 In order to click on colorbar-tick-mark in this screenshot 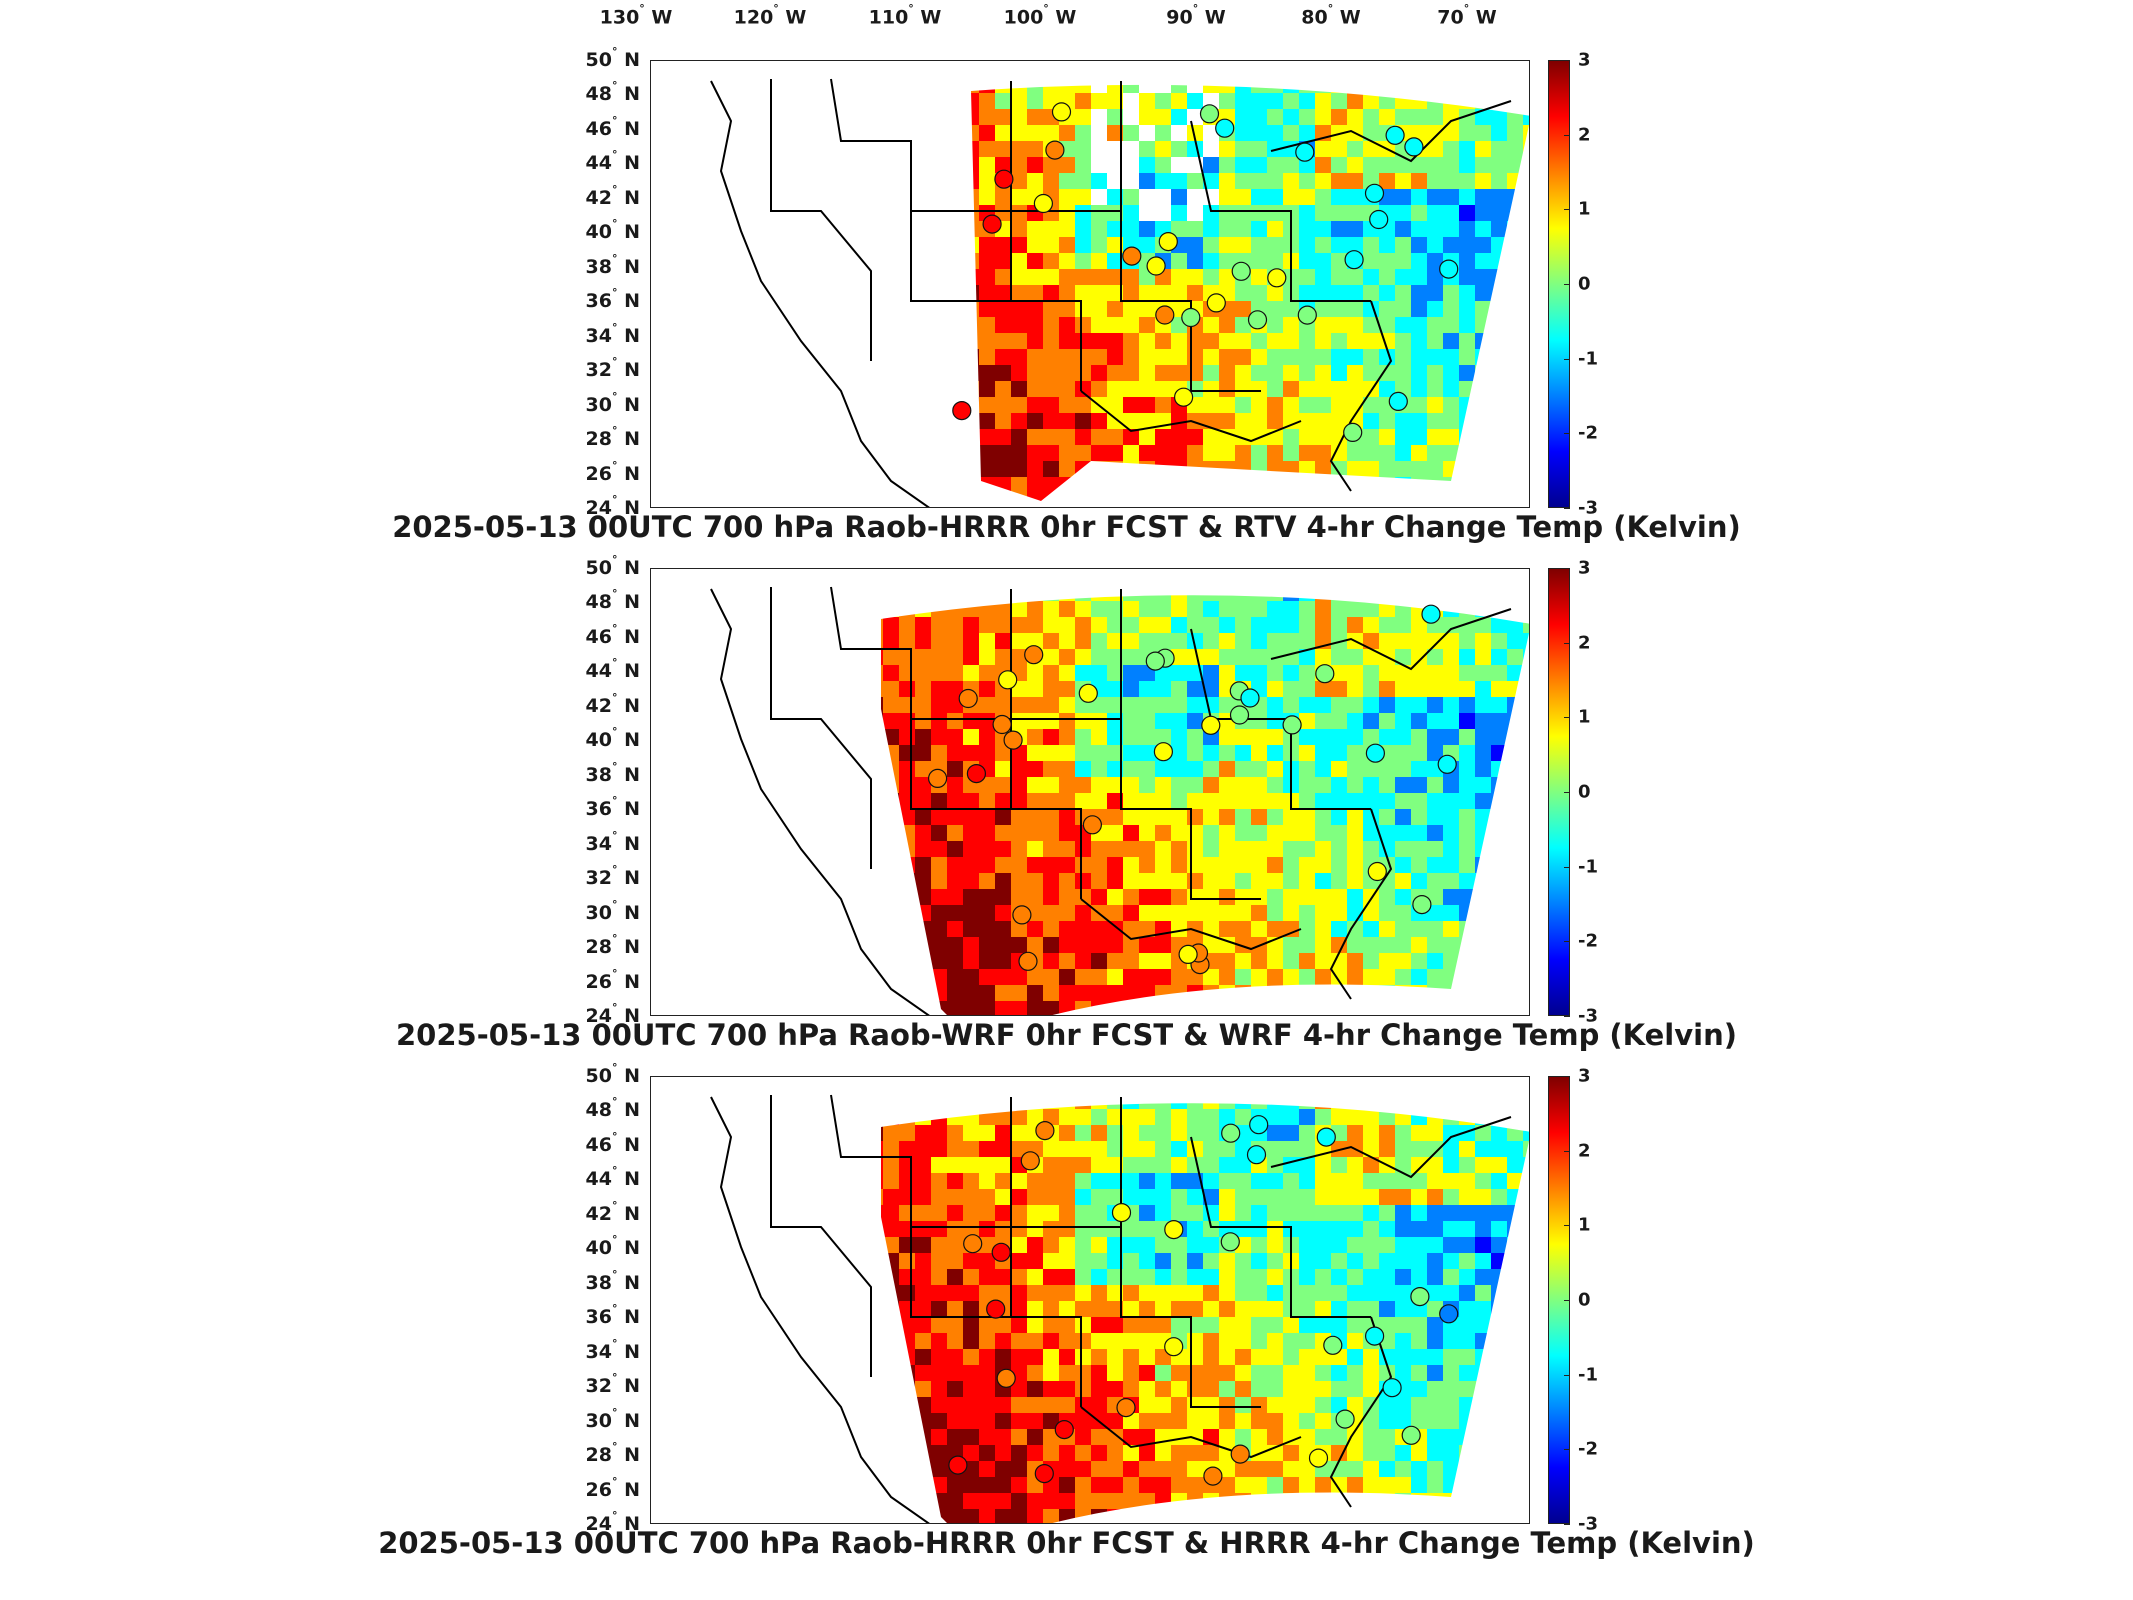, I will do `click(1567, 284)`.